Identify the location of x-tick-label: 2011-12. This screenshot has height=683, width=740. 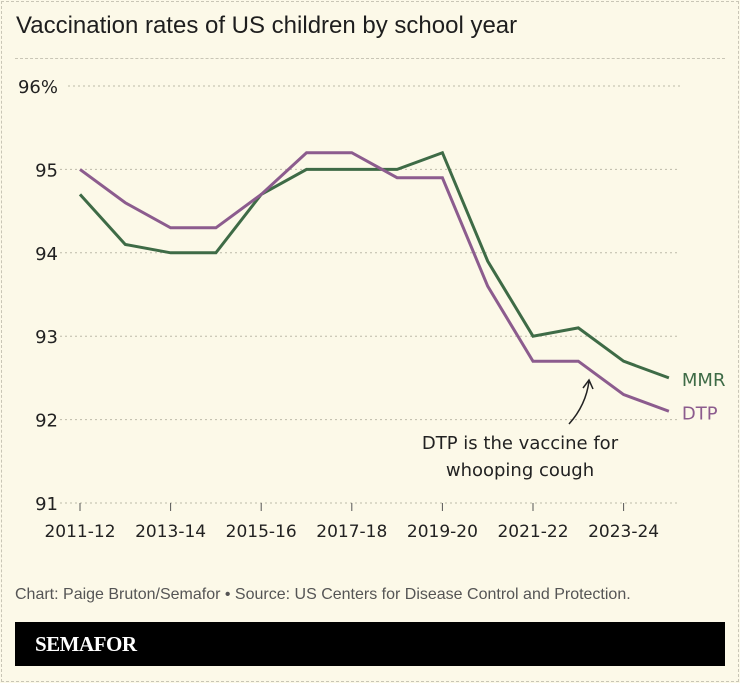
(79, 532).